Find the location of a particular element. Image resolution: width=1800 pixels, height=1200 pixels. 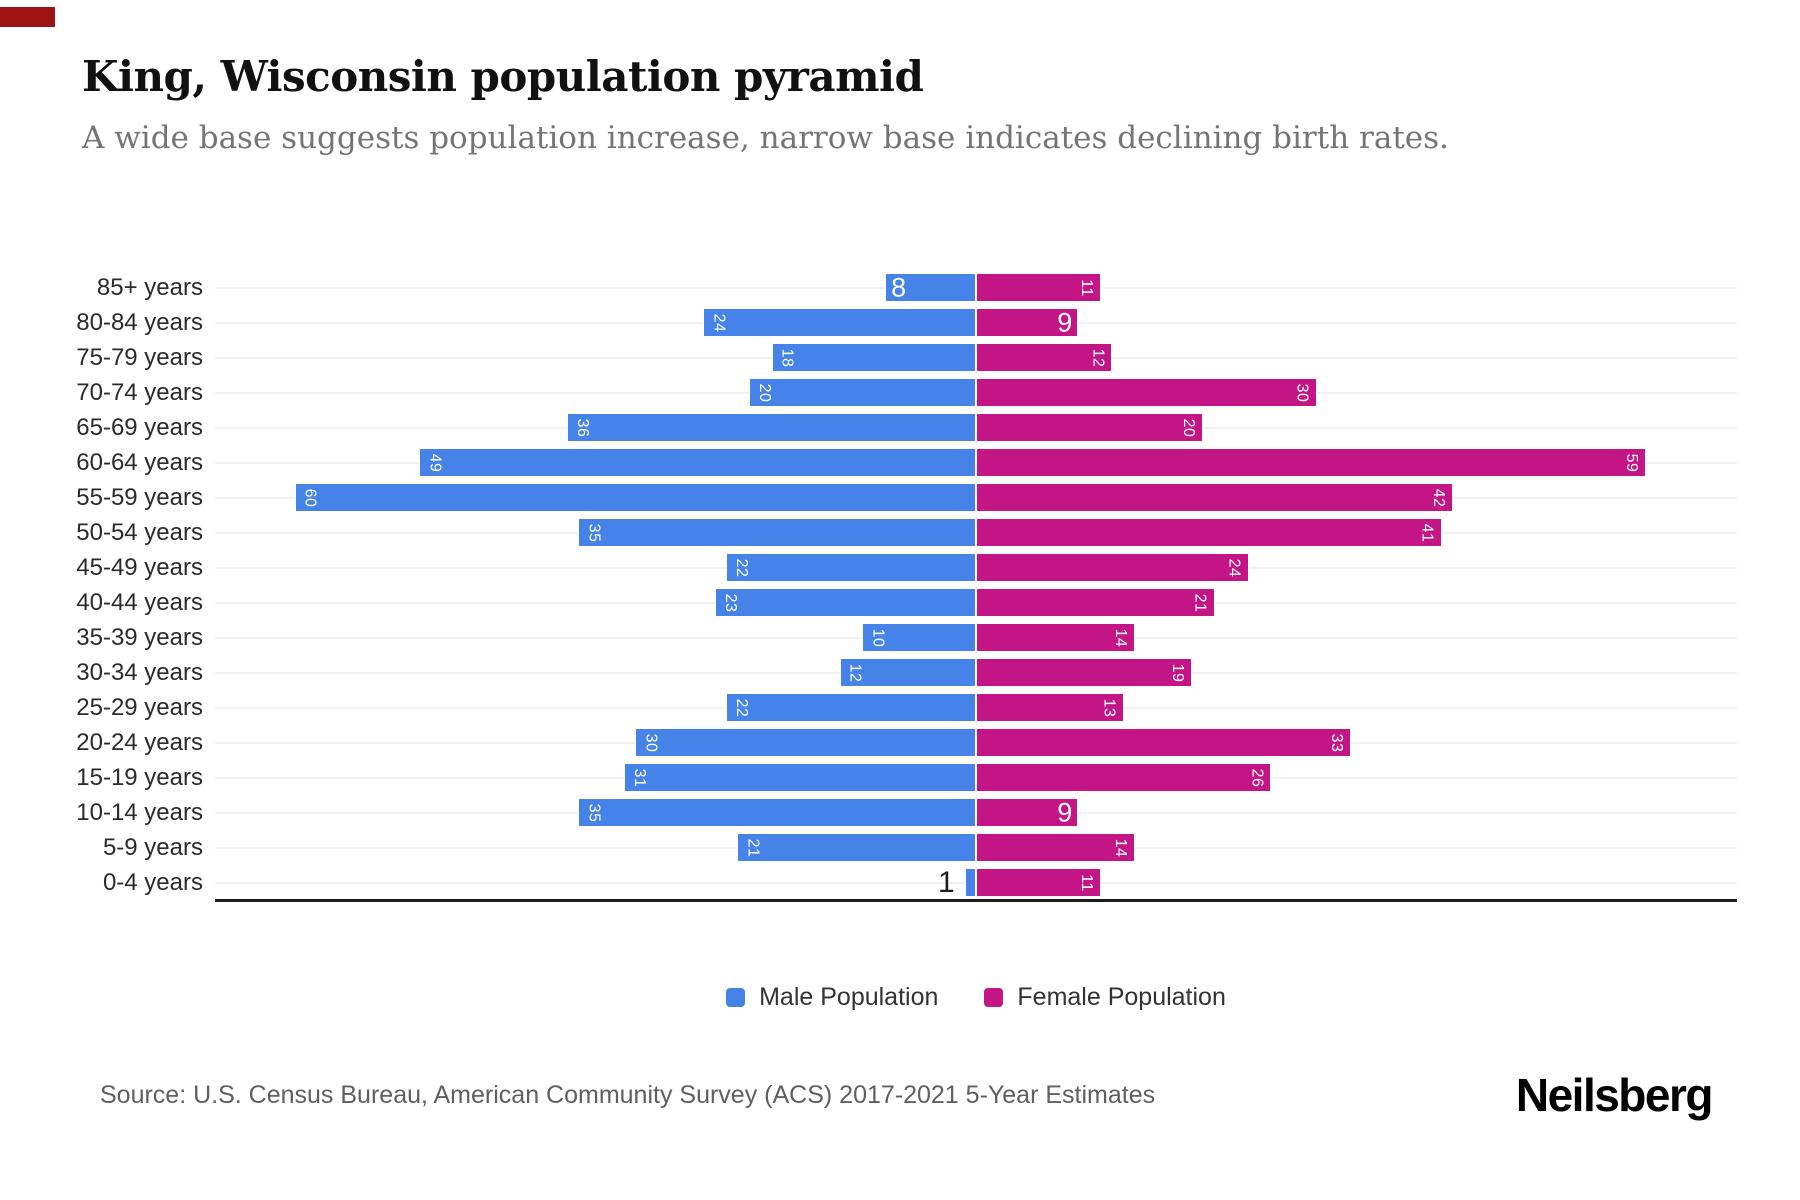

male-bar-value: 30 is located at coordinates (651, 742).